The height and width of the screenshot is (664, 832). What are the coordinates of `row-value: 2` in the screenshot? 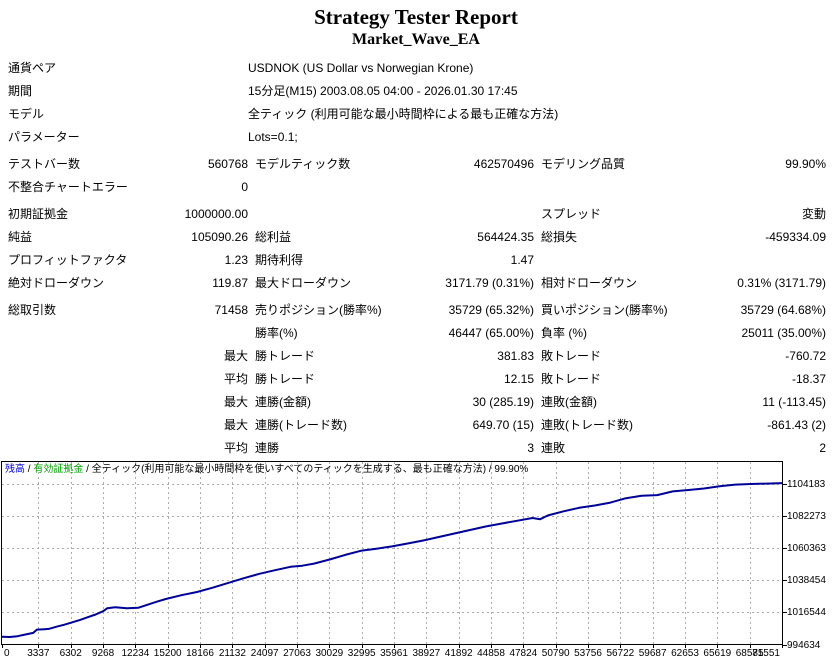 It's located at (822, 448).